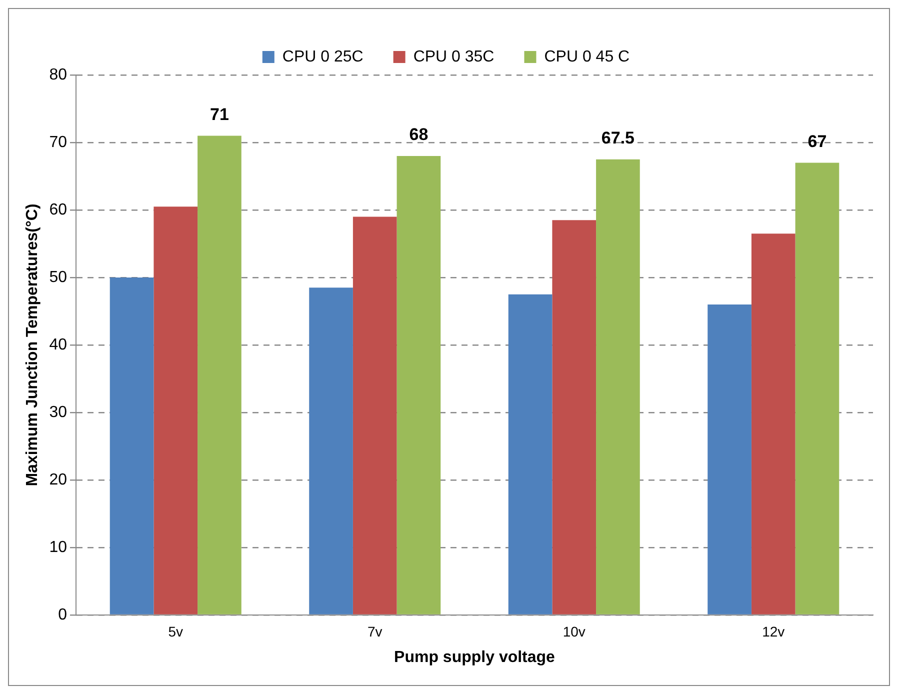 The height and width of the screenshot is (696, 902). Describe the element at coordinates (58, 547) in the screenshot. I see `y-tick-label: 10` at that location.